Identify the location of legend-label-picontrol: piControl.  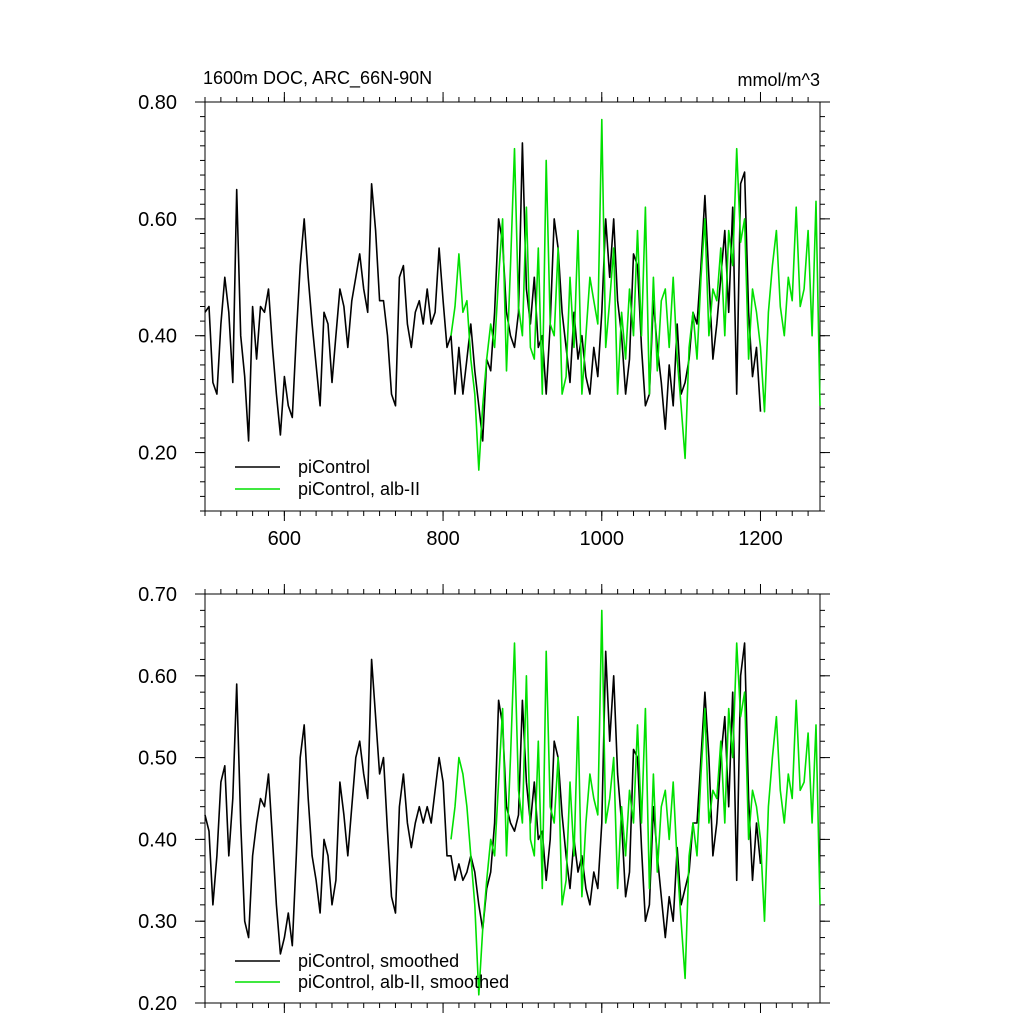
(334, 467).